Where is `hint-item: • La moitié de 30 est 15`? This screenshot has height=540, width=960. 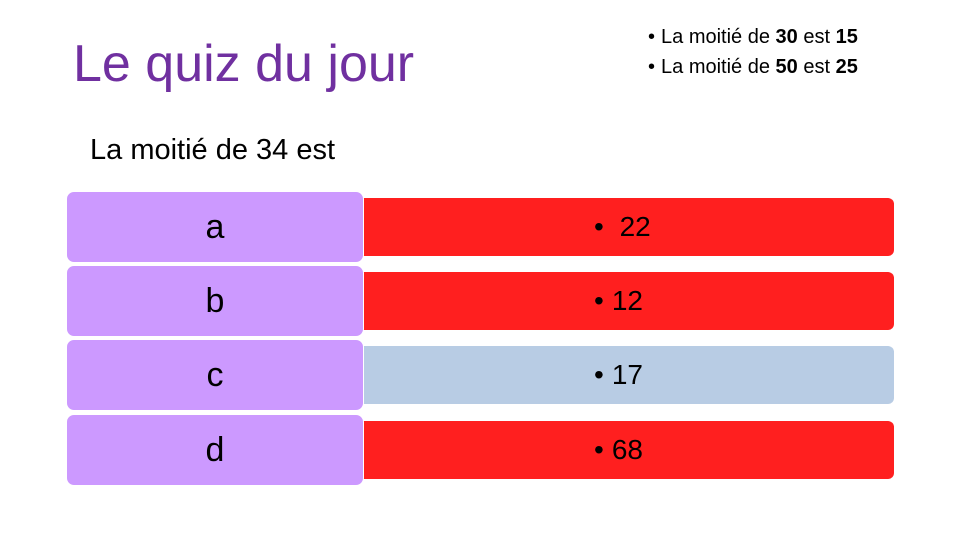 hint-item: • La moitié de 30 est 15 is located at coordinates (753, 37).